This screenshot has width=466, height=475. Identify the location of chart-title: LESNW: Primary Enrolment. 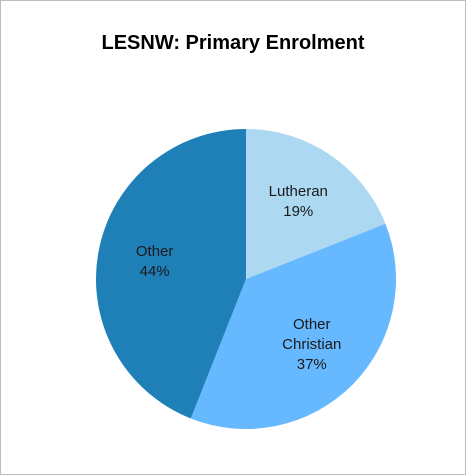
(233, 43).